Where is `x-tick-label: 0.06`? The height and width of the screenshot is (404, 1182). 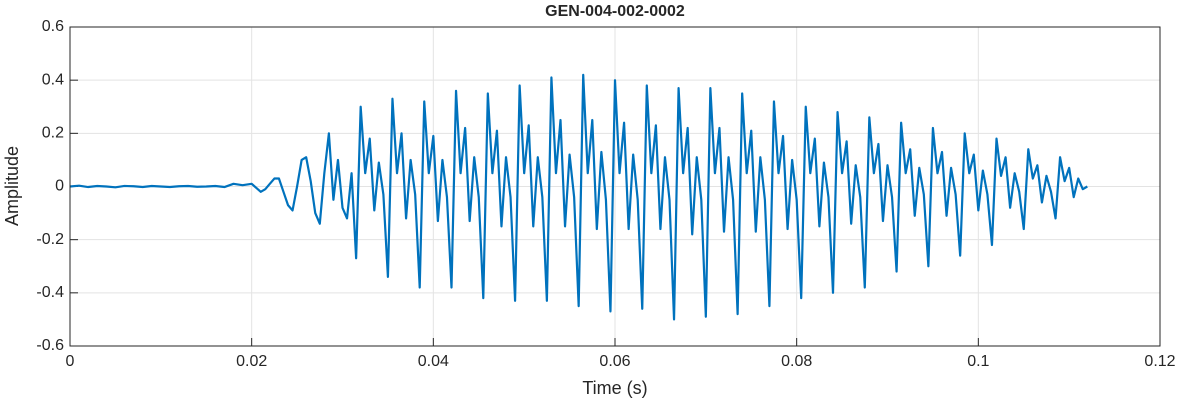 x-tick-label: 0.06 is located at coordinates (614, 361).